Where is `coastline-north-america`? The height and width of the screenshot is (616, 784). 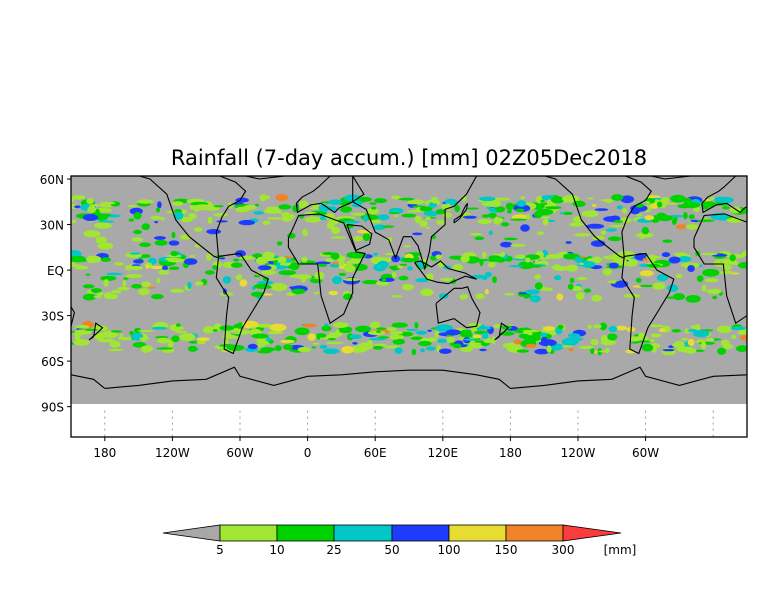
coastline-north-america is located at coordinates (192, 217).